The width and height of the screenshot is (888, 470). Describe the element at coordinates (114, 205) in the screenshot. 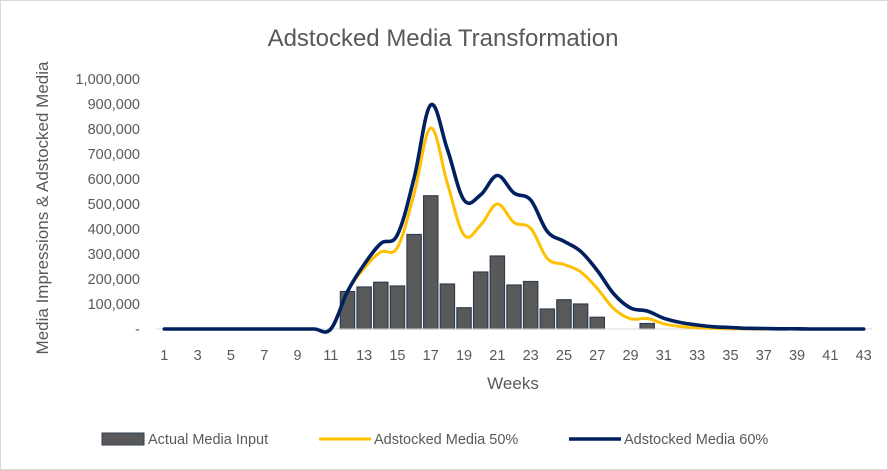

I see `y-tick-label: 500,000` at that location.